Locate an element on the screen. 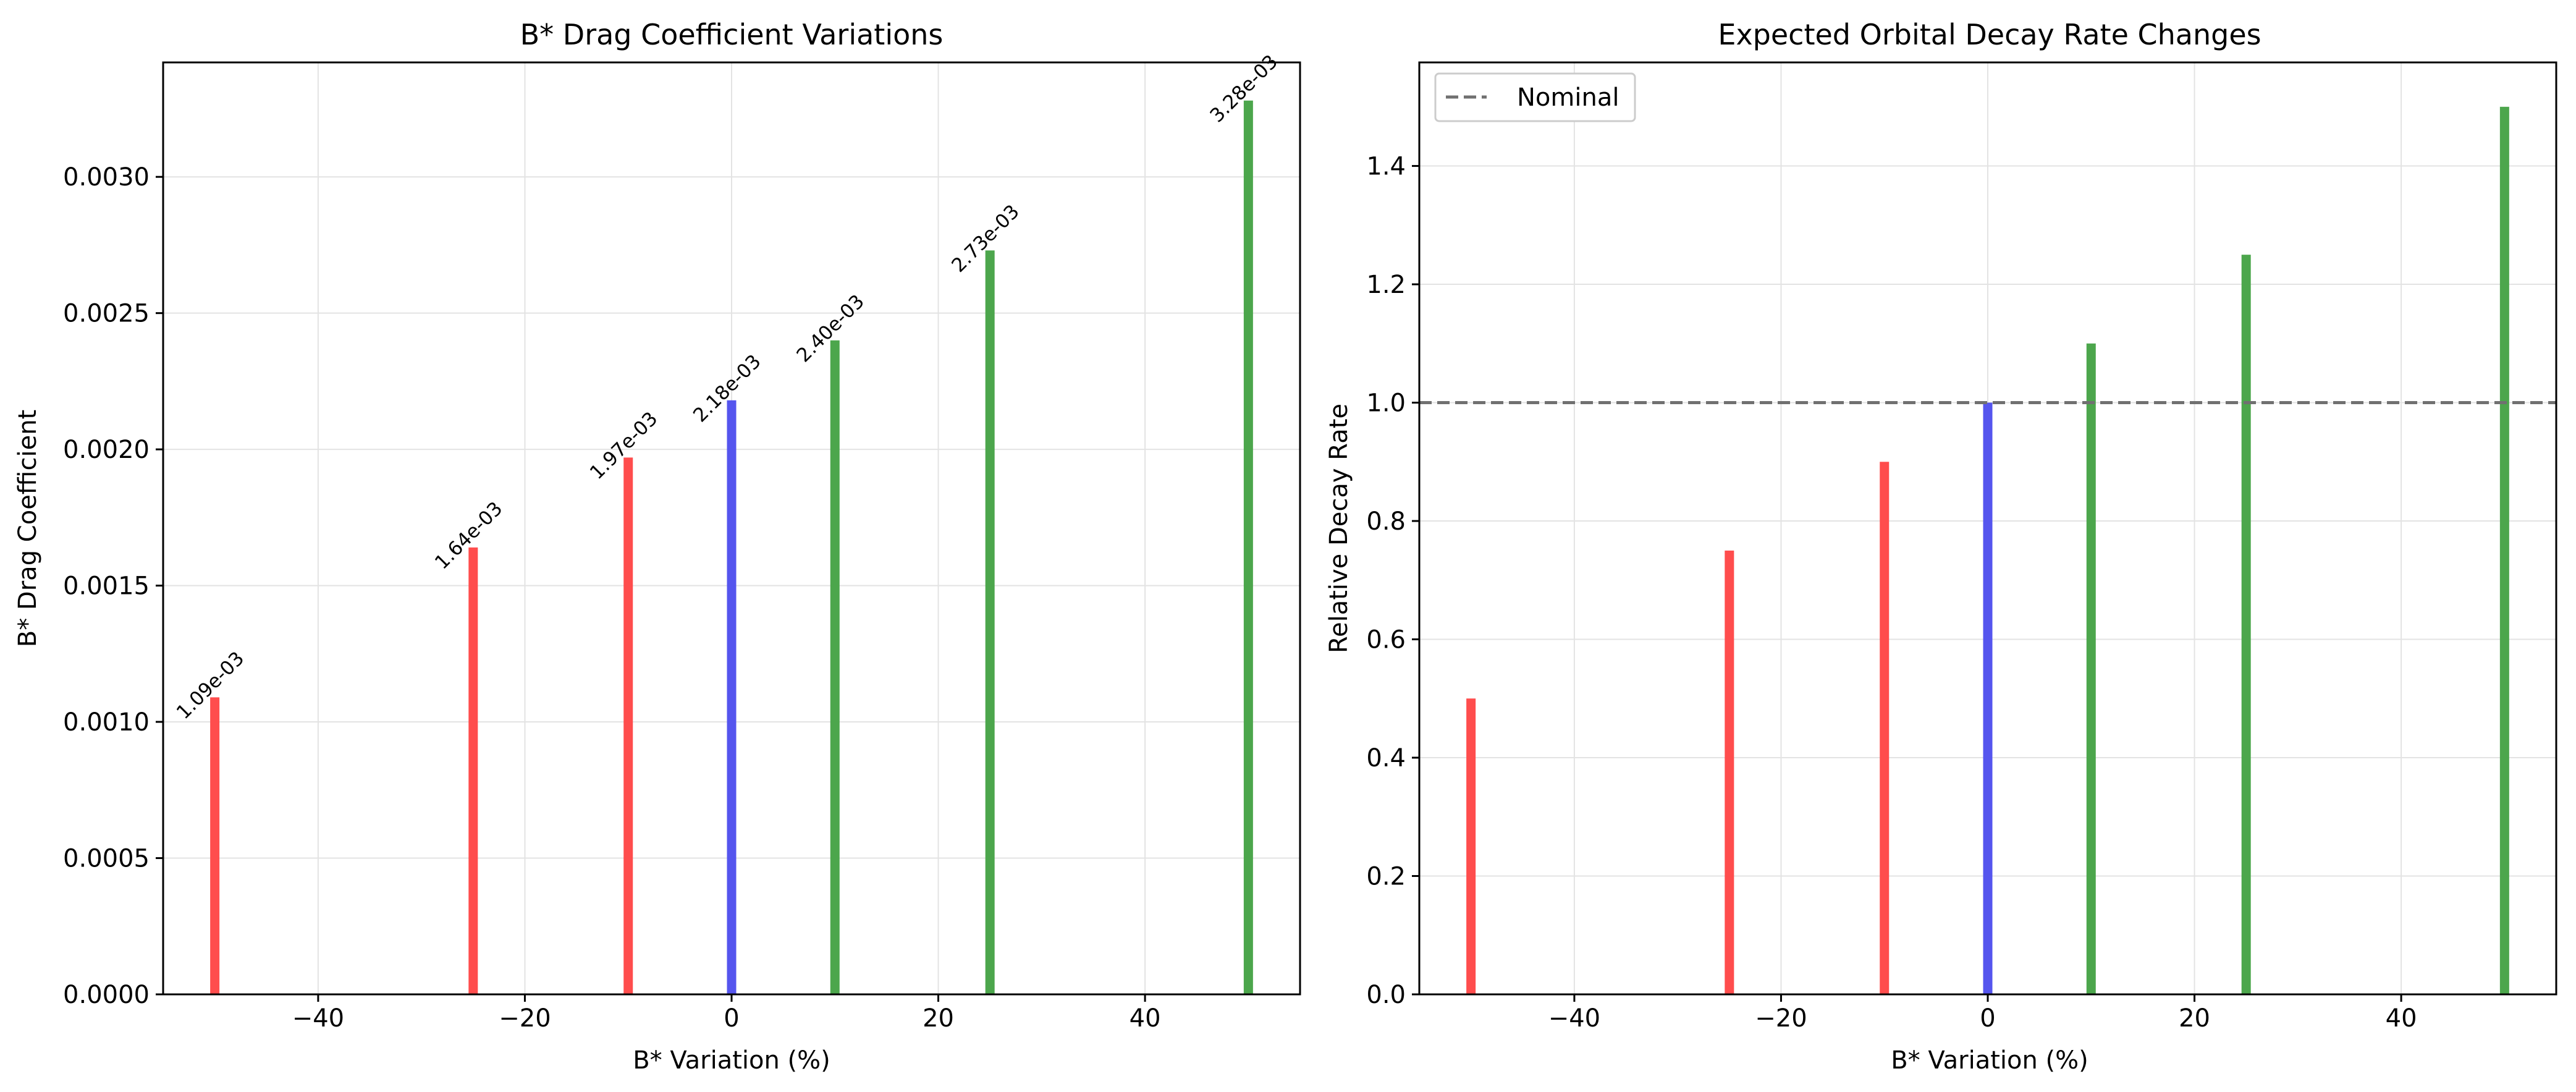 The width and height of the screenshot is (2576, 1092). y-tick-label: 0.0025 is located at coordinates (106, 314).